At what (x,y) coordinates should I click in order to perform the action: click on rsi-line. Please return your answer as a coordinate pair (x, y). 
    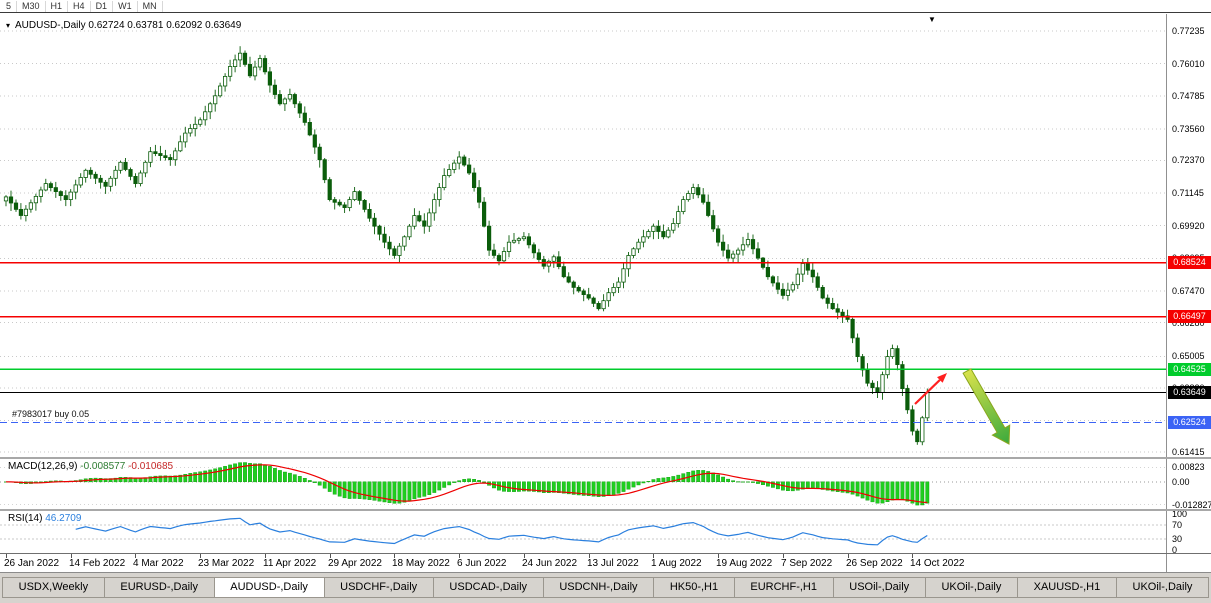
    Looking at the image, I should click on (501, 531).